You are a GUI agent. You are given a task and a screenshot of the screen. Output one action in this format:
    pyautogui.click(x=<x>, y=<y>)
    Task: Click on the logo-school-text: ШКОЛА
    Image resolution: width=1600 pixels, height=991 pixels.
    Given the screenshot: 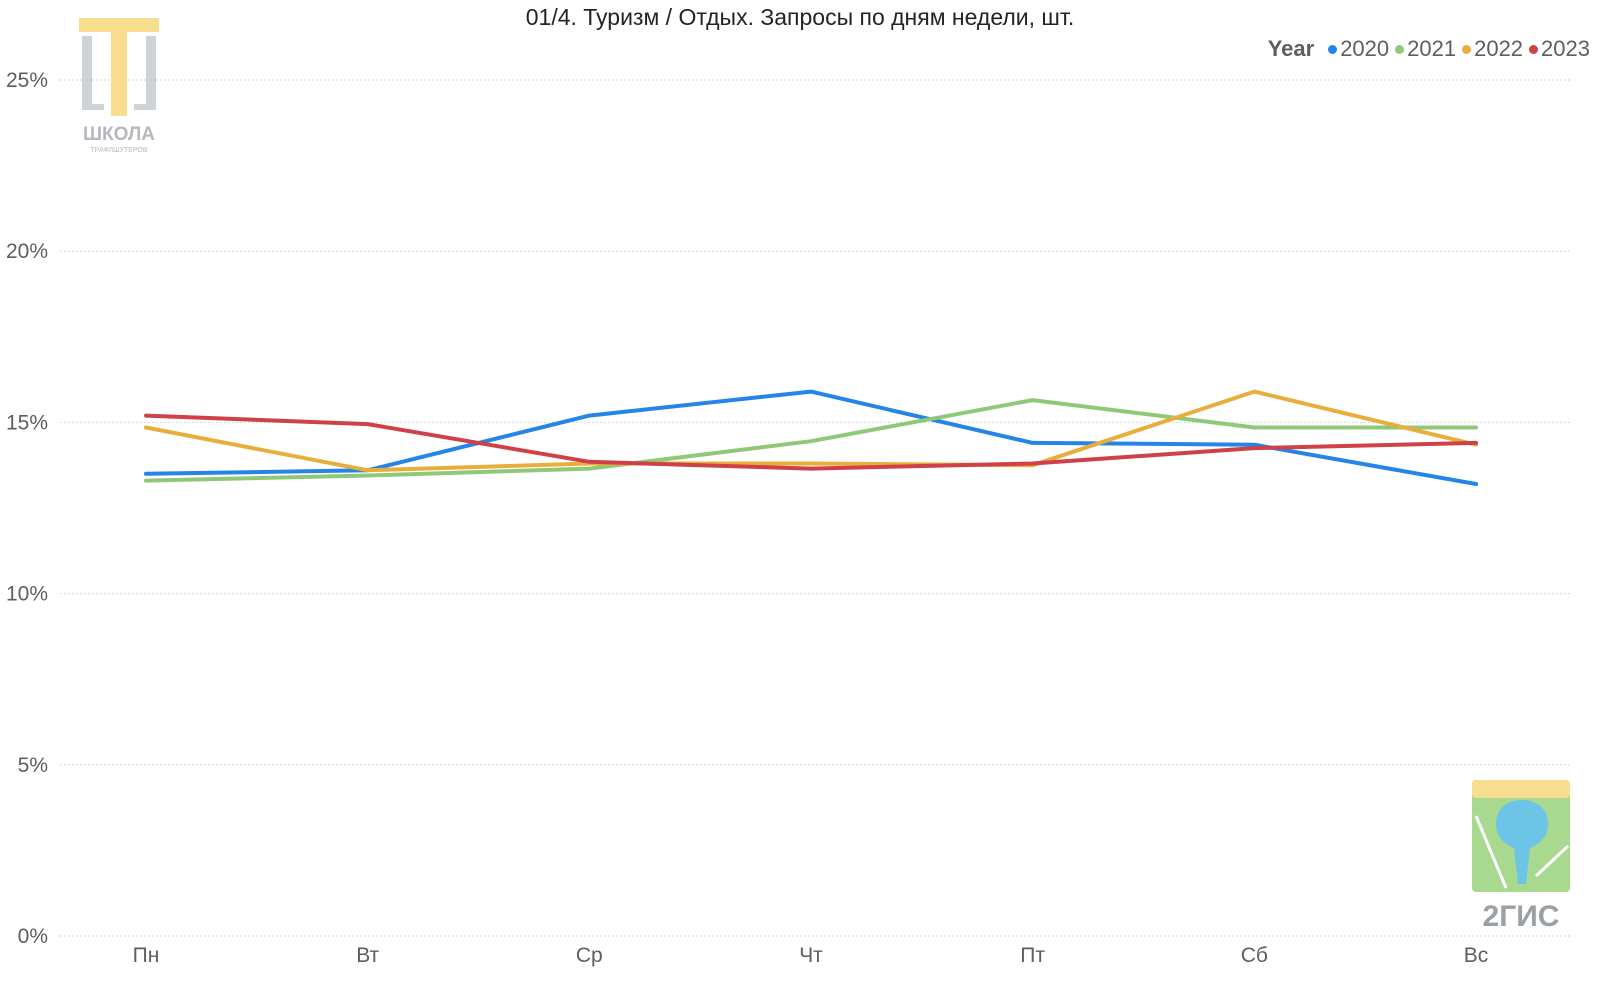 What is the action you would take?
    pyautogui.click(x=119, y=134)
    